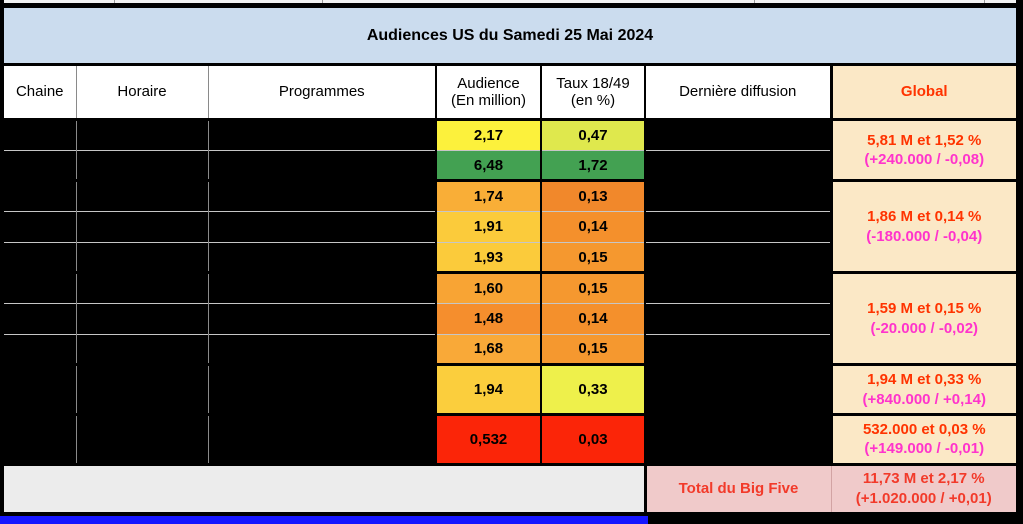 Image resolution: width=1023 pixels, height=524 pixels. What do you see at coordinates (141, 389) in the screenshot?
I see `time-cell: 19h12 - 21h57` at bounding box center [141, 389].